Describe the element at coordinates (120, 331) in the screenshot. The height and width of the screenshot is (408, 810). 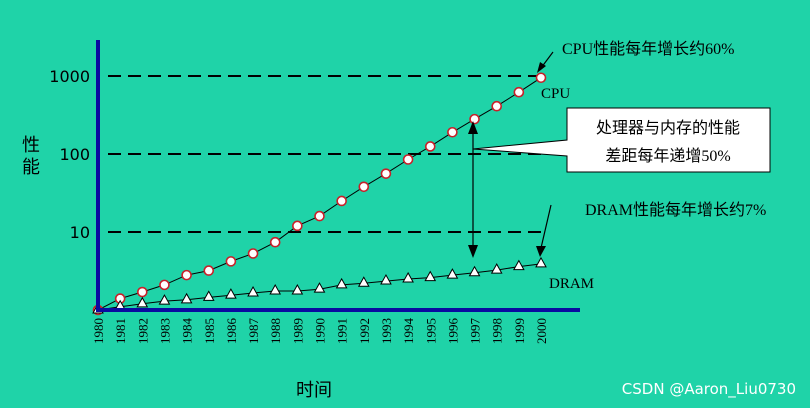
I see `x-tick-label-1981: 1981` at that location.